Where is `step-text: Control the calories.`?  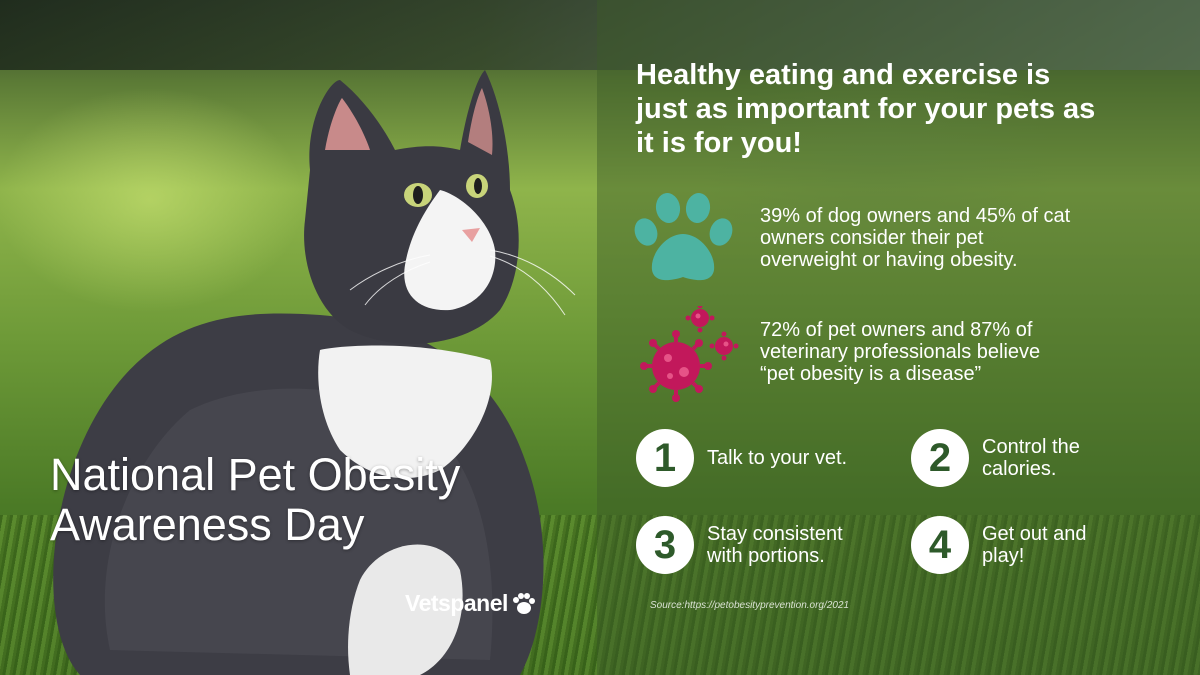 step-text: Control the calories. is located at coordinates (1031, 458).